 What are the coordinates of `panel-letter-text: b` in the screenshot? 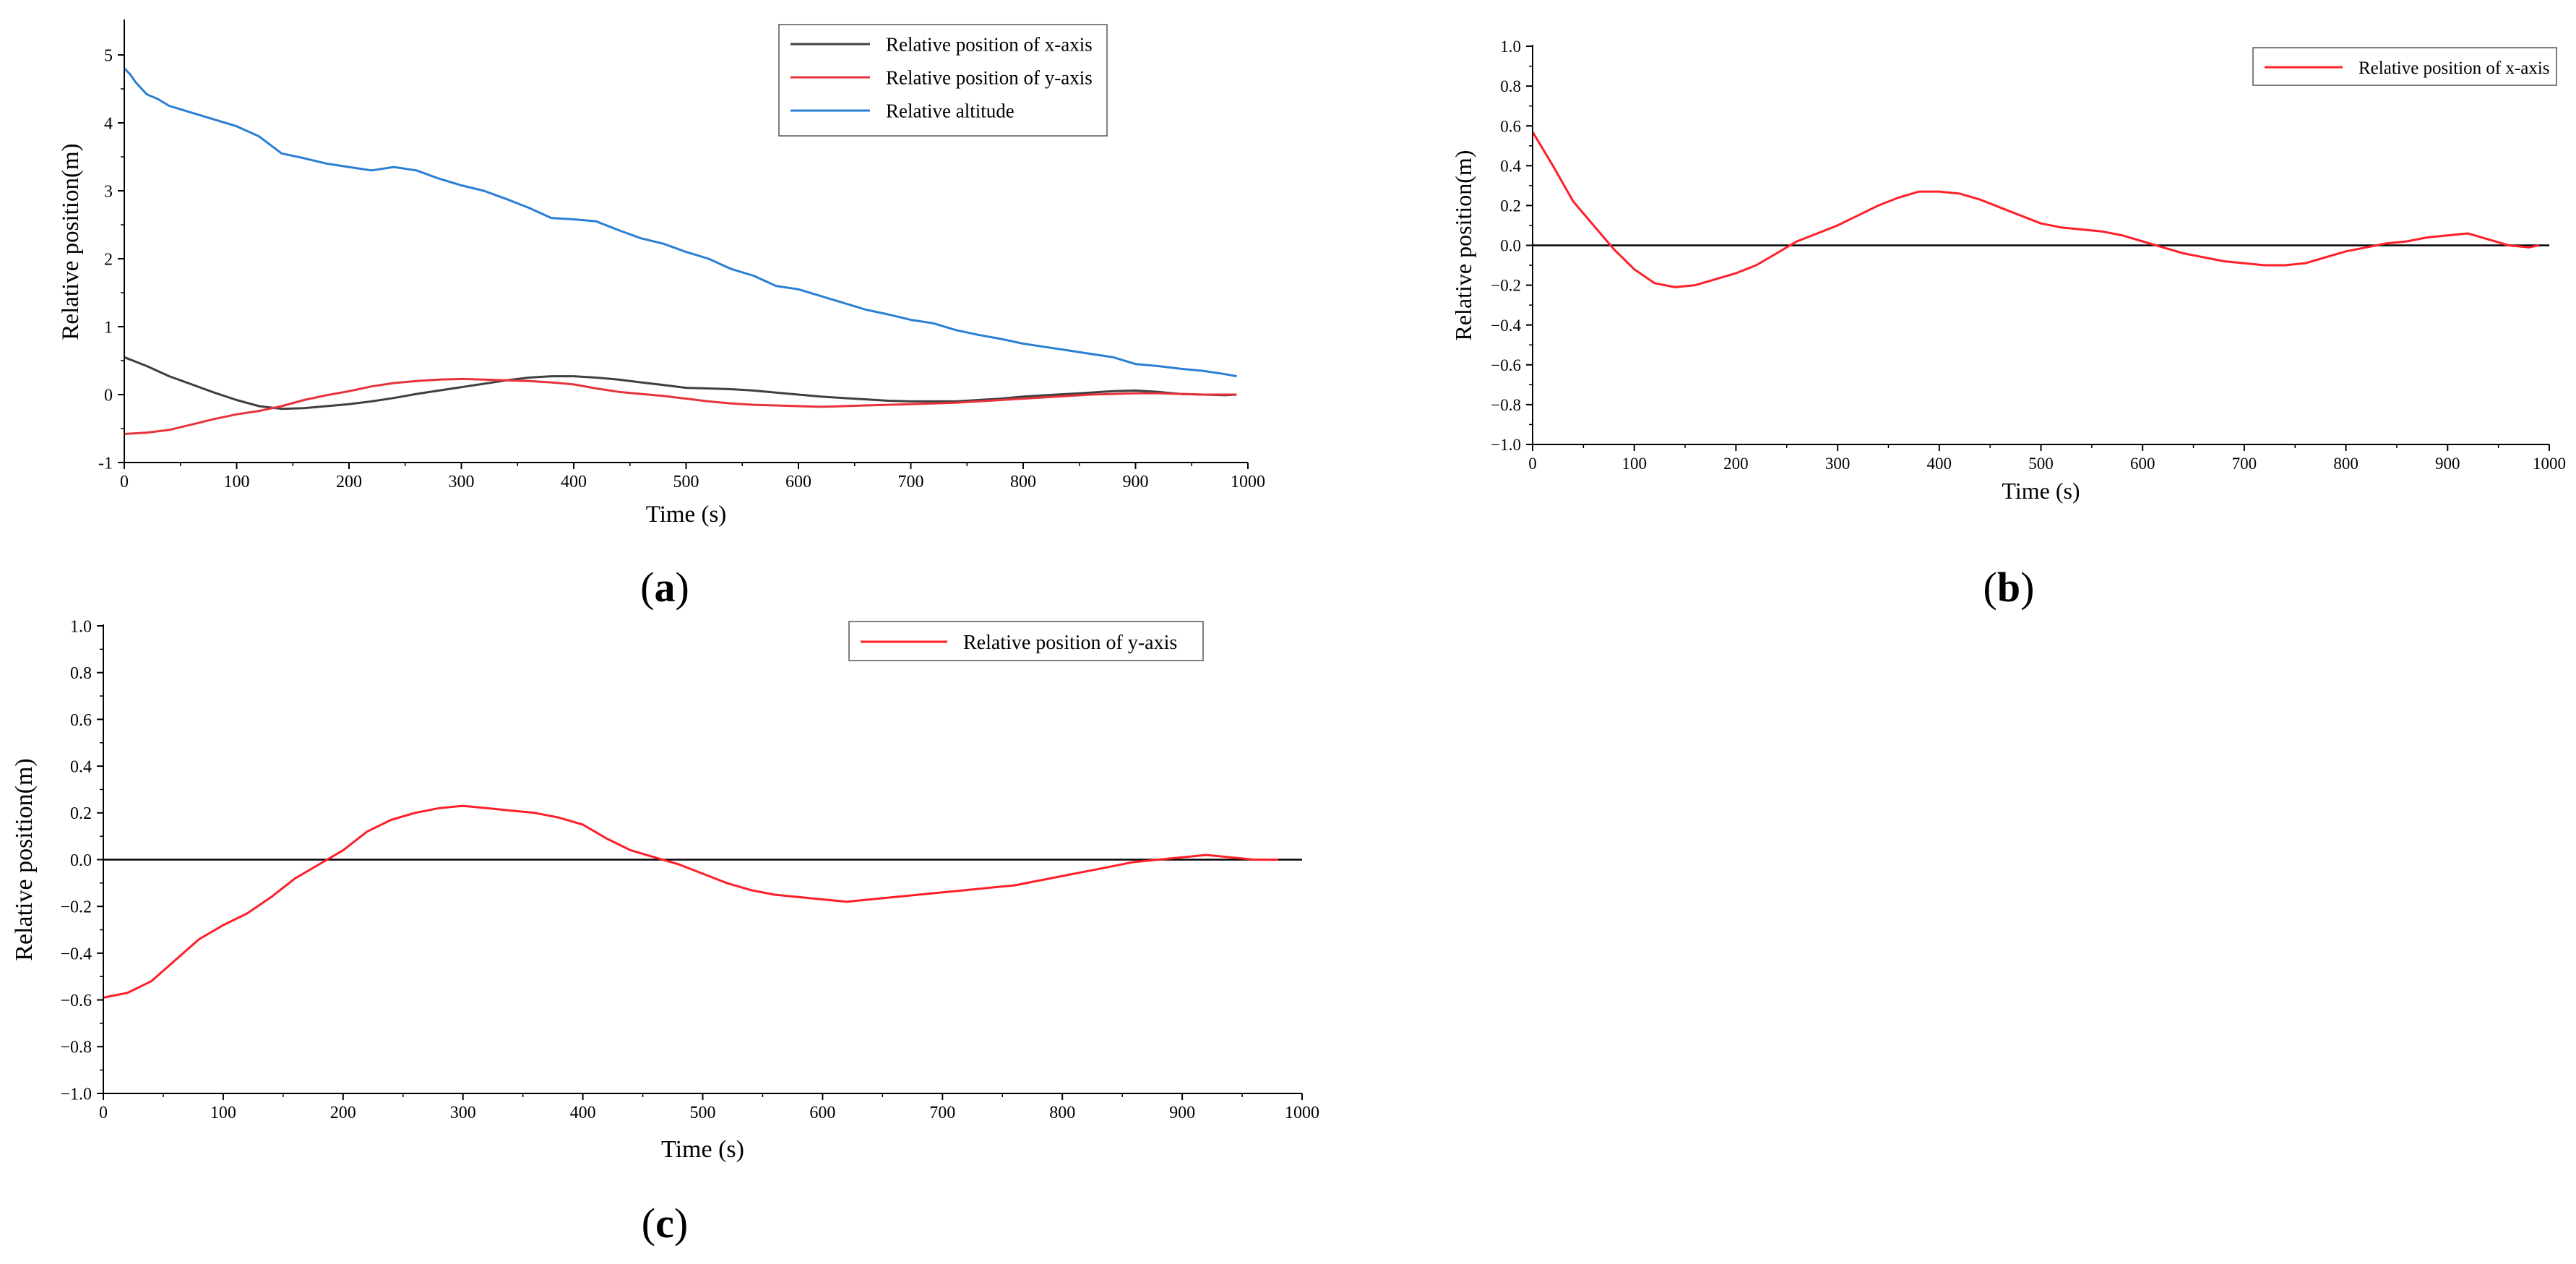 It's located at (2008, 587).